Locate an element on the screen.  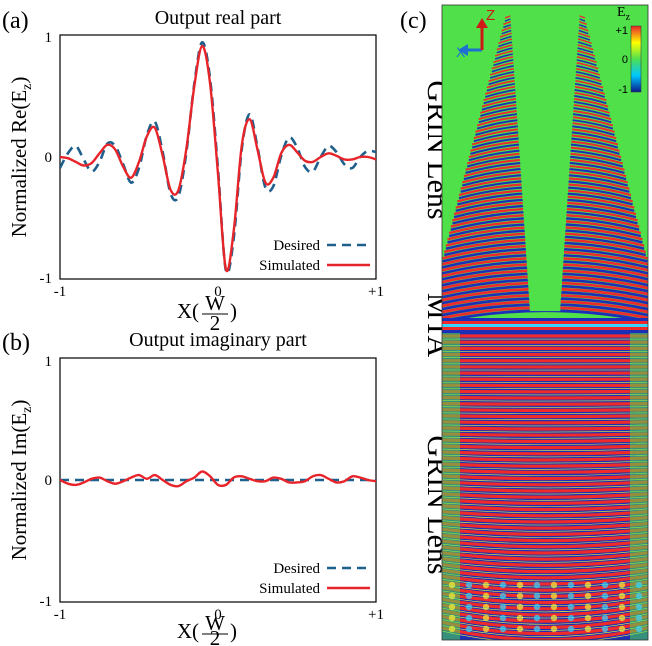
mta-stripe is located at coordinates (545, 328).